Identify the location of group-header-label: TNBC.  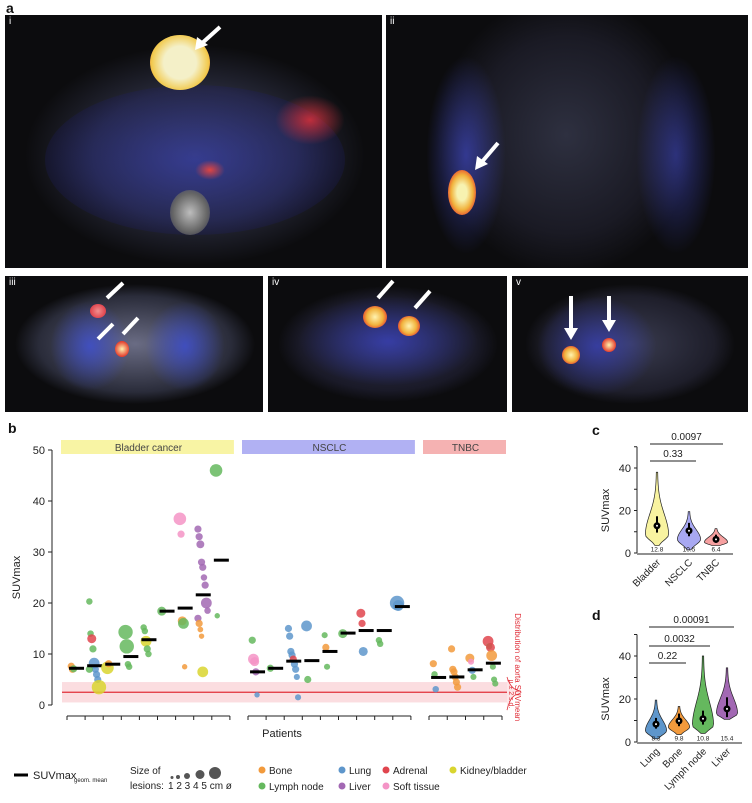
(465, 448).